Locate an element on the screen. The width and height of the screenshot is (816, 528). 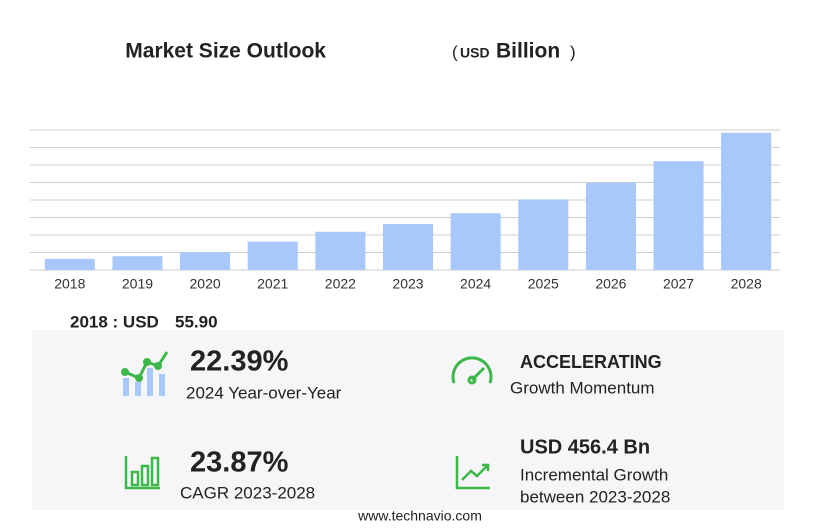
x-tick-label: 2023 is located at coordinates (407, 284).